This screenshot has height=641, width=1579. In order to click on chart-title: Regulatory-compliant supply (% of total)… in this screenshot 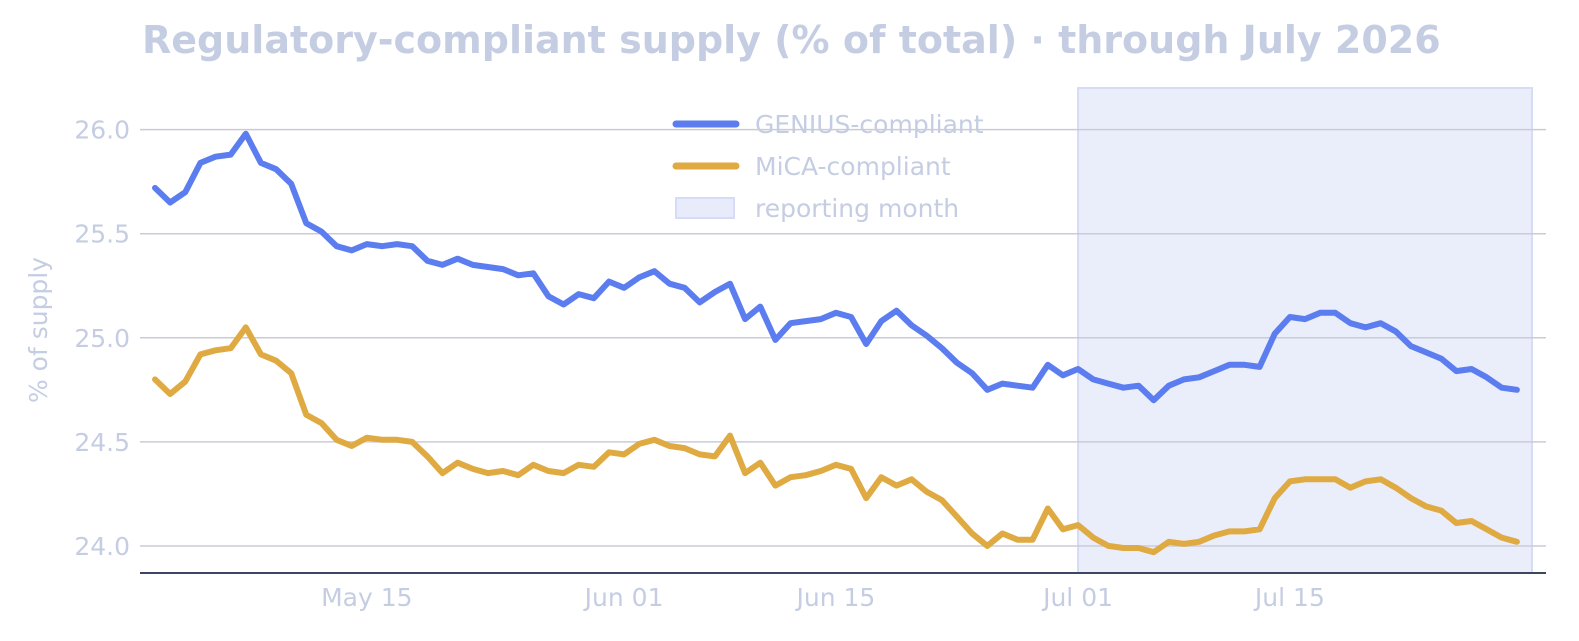, I will do `click(791, 40)`.